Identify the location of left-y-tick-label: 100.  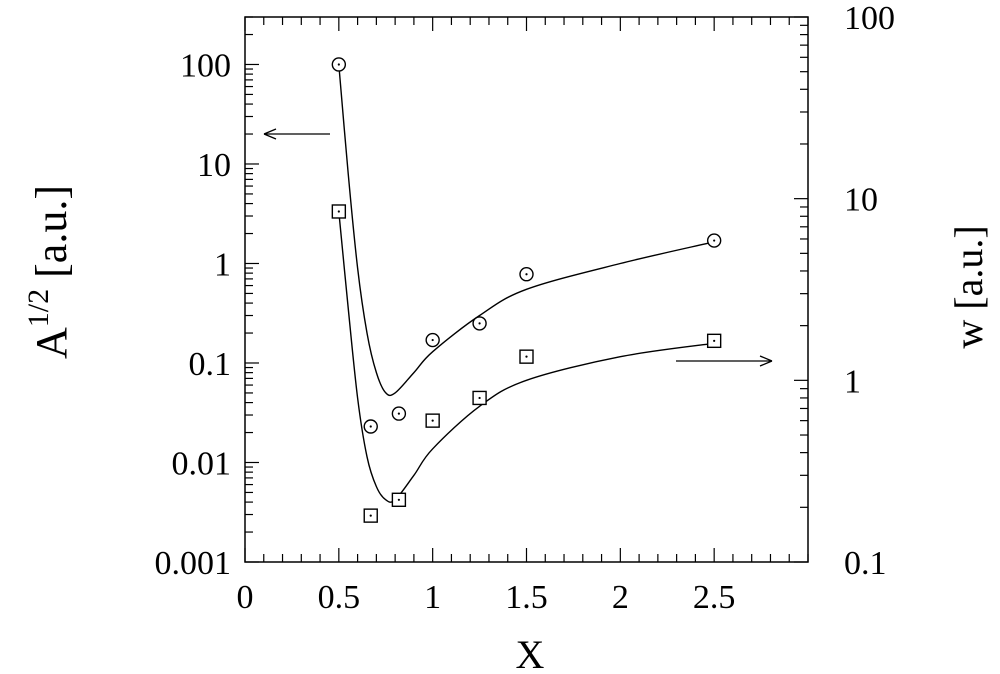
(205, 65).